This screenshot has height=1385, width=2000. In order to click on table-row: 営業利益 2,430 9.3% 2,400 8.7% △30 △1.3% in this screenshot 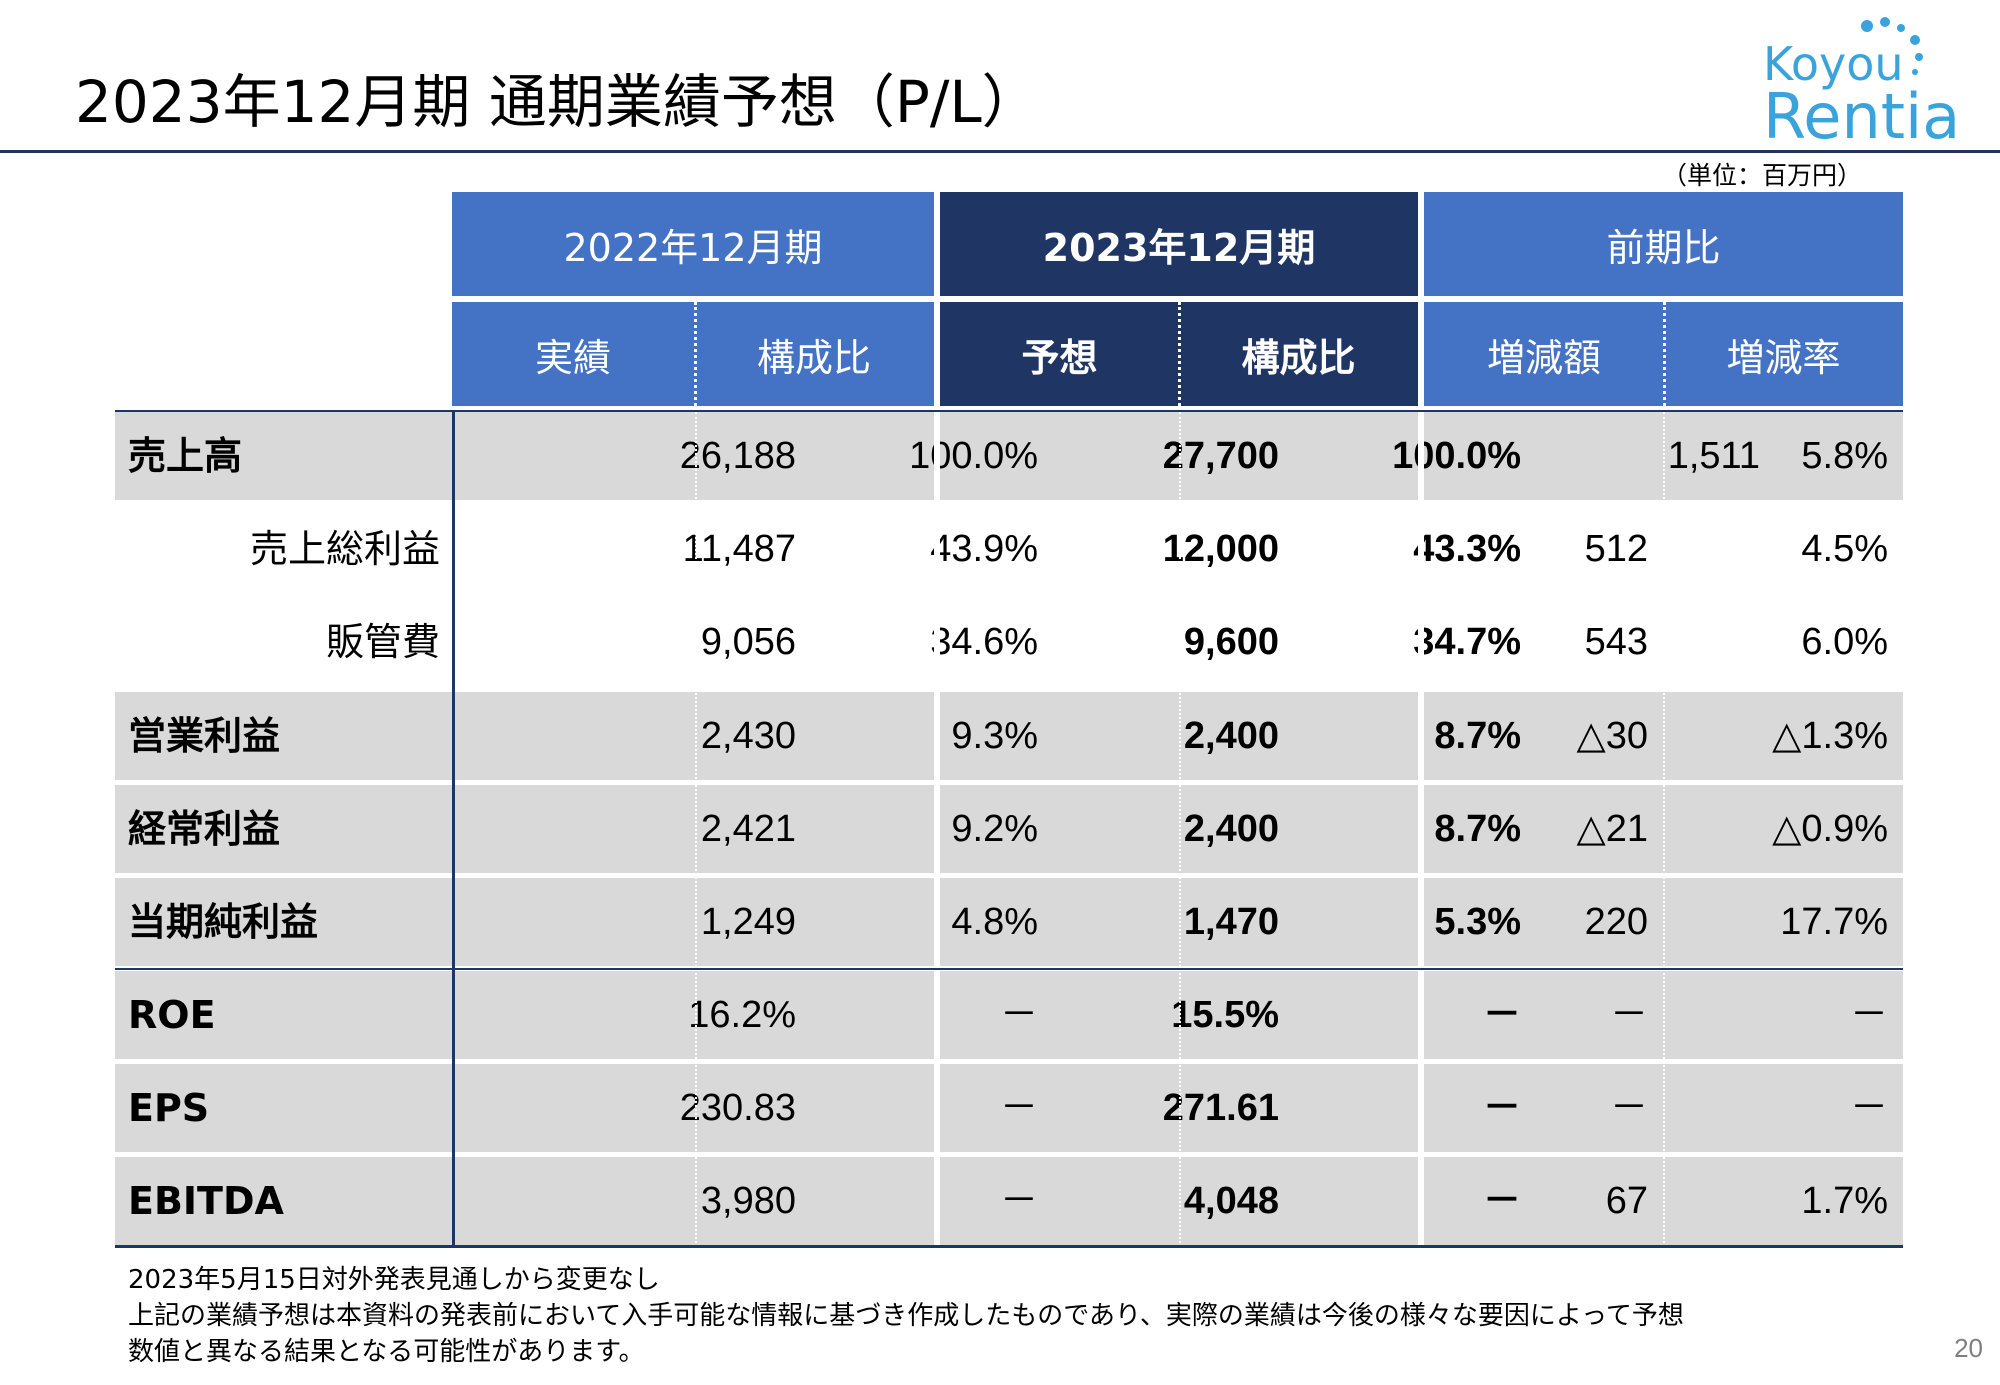, I will do `click(1009, 736)`.